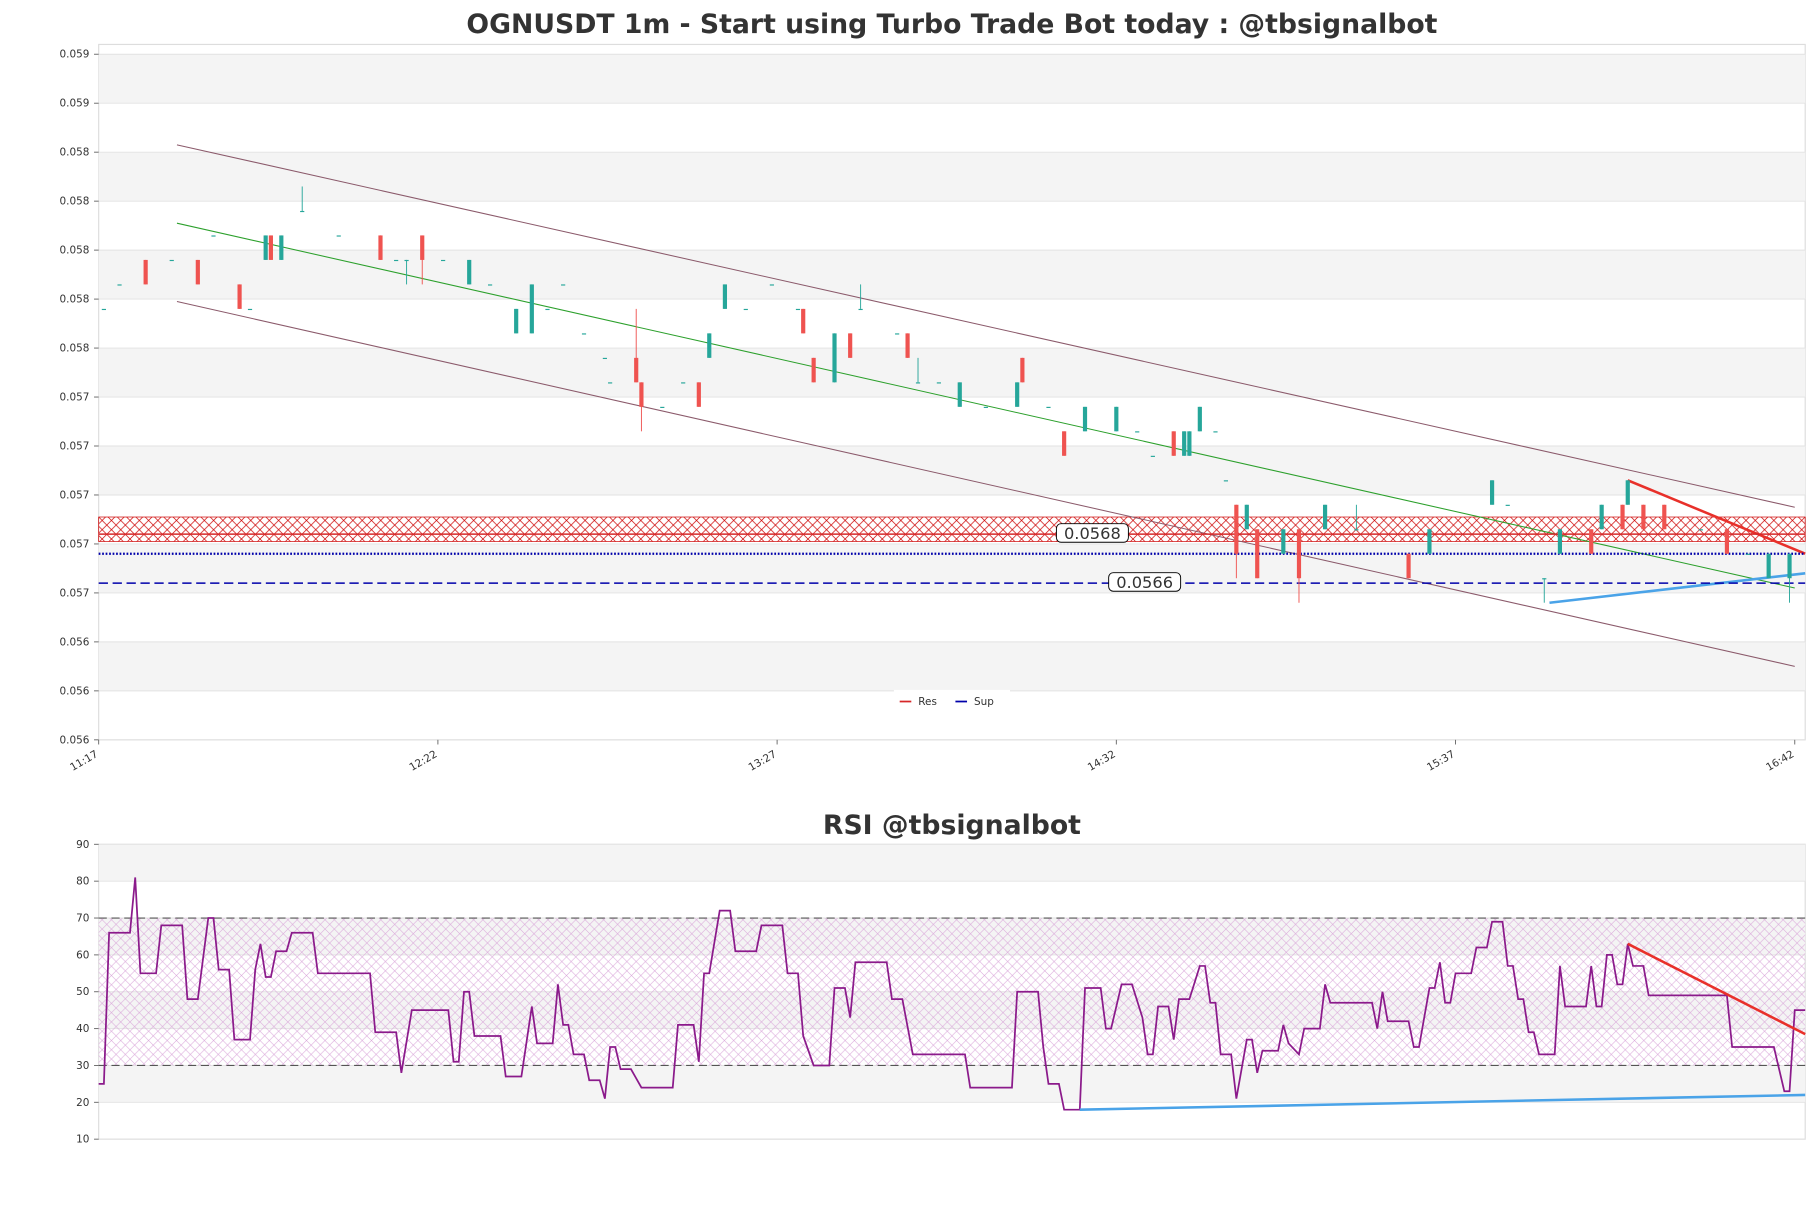 The width and height of the screenshot is (1811, 1208). Describe the element at coordinates (1102, 760) in the screenshot. I see `x-tick-label: 14:32` at that location.